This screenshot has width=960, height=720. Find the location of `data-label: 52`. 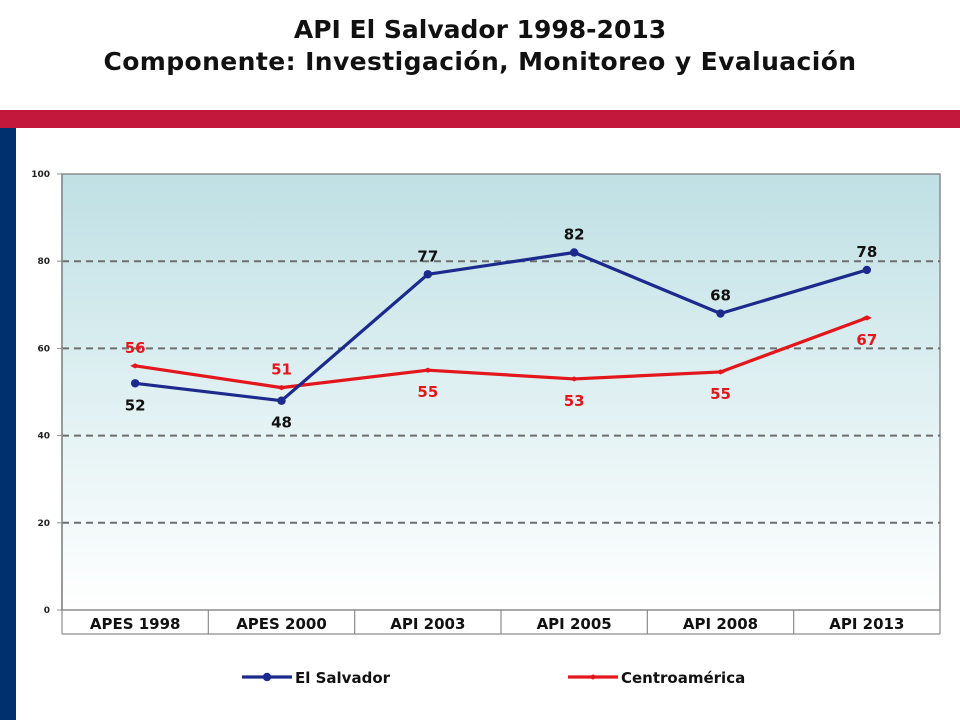

data-label: 52 is located at coordinates (135, 405).